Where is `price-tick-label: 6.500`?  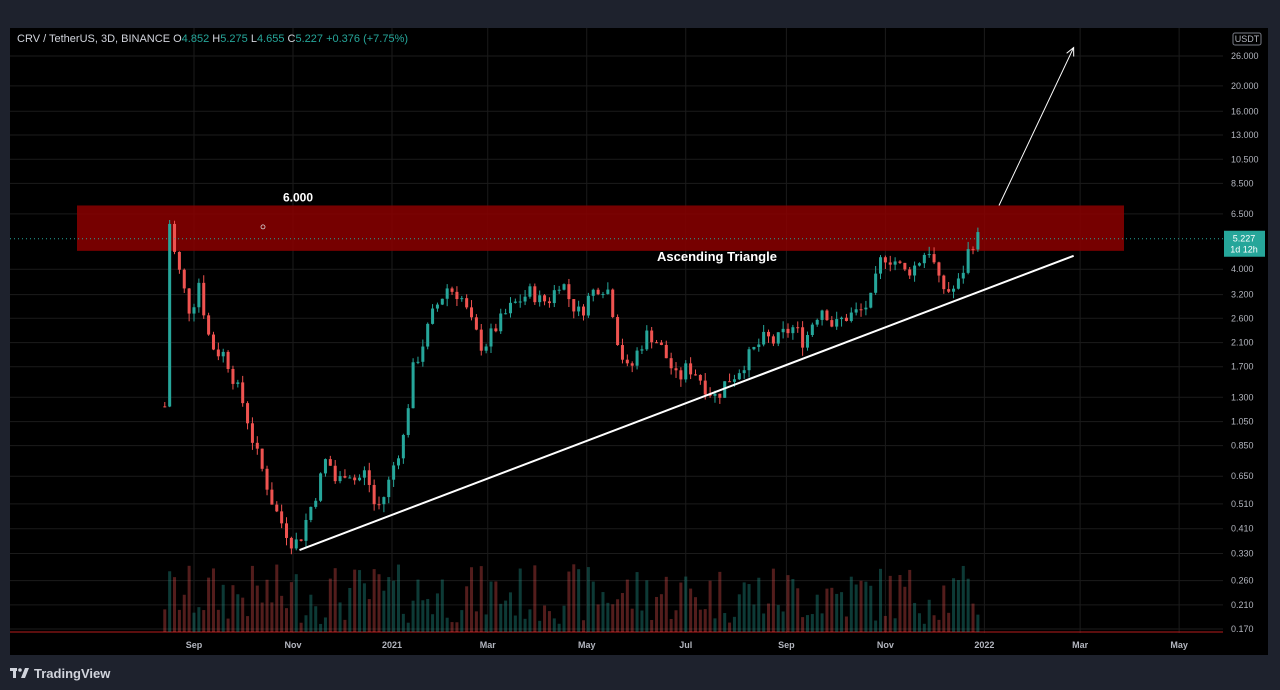
price-tick-label: 6.500 is located at coordinates (1242, 214).